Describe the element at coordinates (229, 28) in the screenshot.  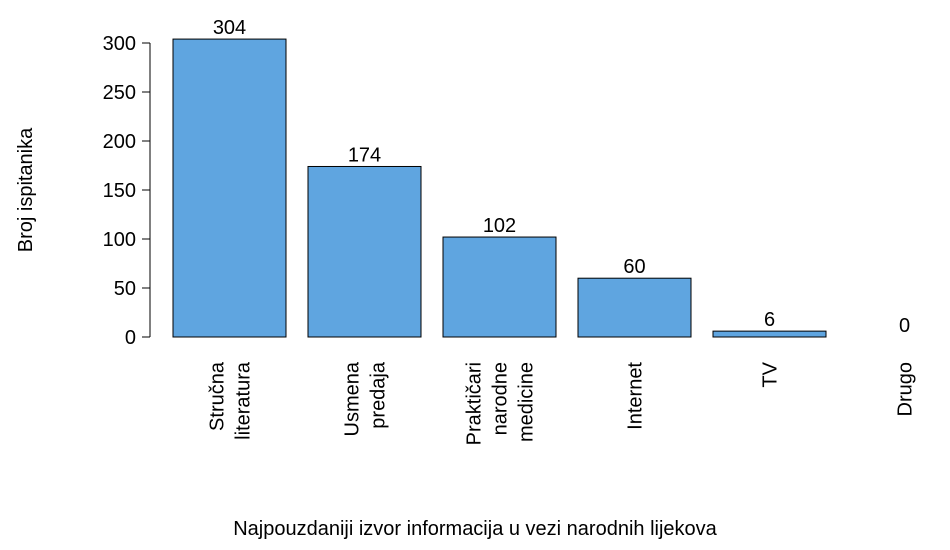
I see `value-label: 304` at that location.